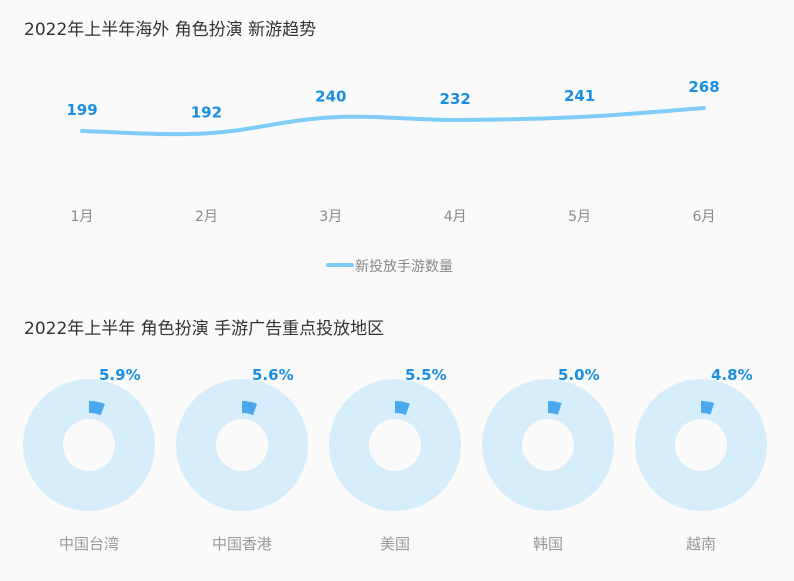 The height and width of the screenshot is (581, 794). What do you see at coordinates (204, 329) in the screenshot?
I see `regions-chart-title: 2022年上半年 角色扮演 手游广告重点投放地区` at bounding box center [204, 329].